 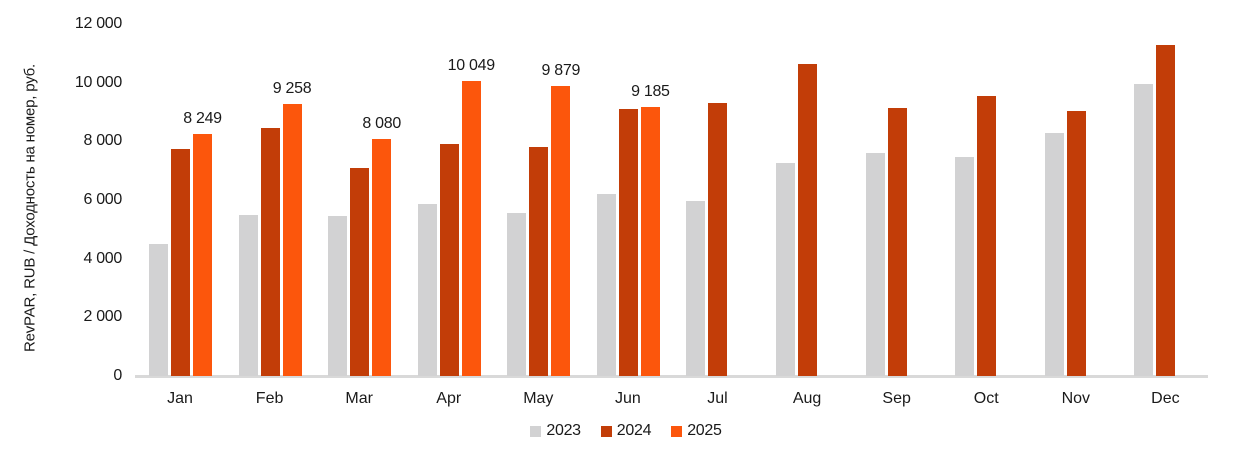 What do you see at coordinates (606, 285) in the screenshot?
I see `bar-2023-jun` at bounding box center [606, 285].